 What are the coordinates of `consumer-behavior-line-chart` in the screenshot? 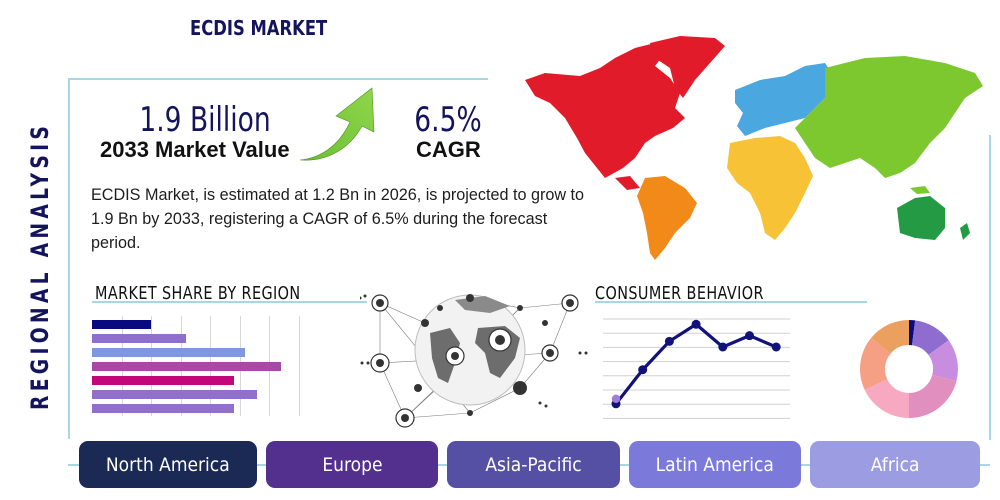 It's located at (696, 368).